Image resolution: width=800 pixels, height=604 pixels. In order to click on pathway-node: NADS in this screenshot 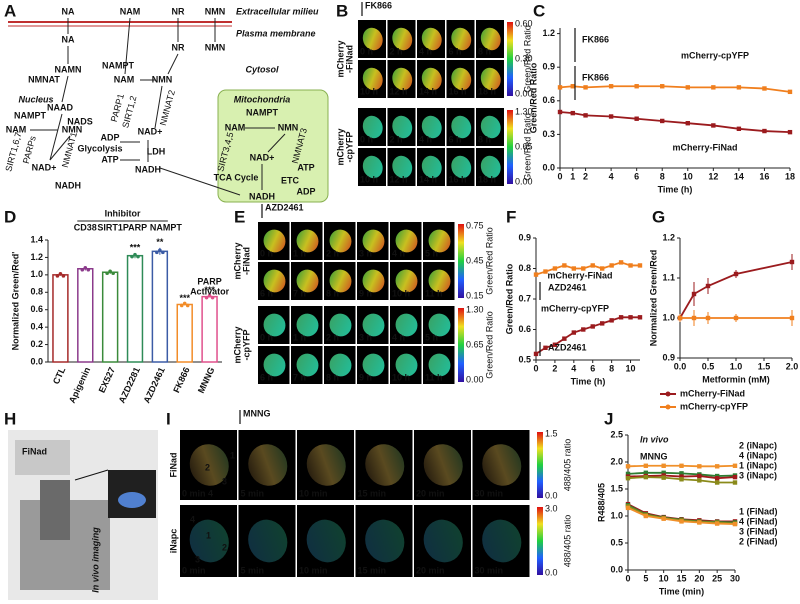, I will do `click(80, 121)`.